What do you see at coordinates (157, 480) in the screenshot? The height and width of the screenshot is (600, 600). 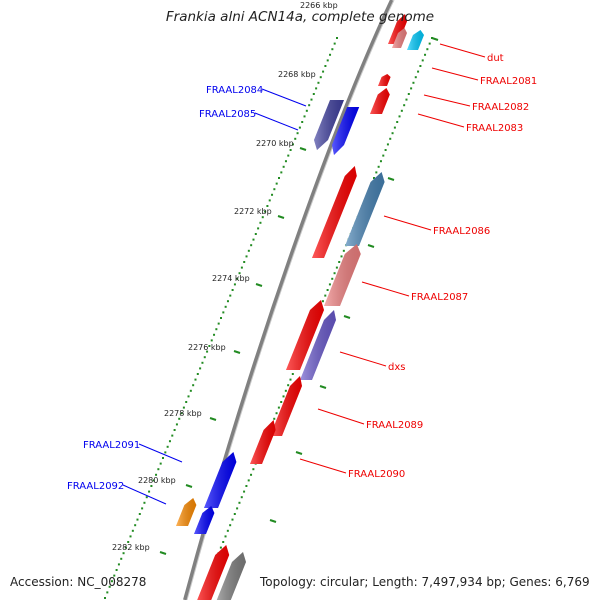 I see `scale-label-2280: 2280 kbp` at bounding box center [157, 480].